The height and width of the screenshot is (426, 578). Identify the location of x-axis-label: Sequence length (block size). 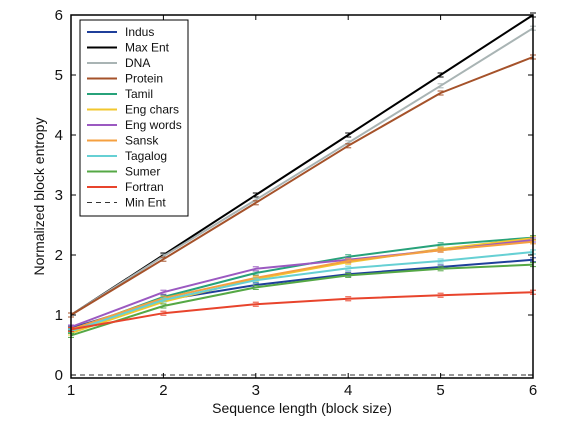
(302, 408).